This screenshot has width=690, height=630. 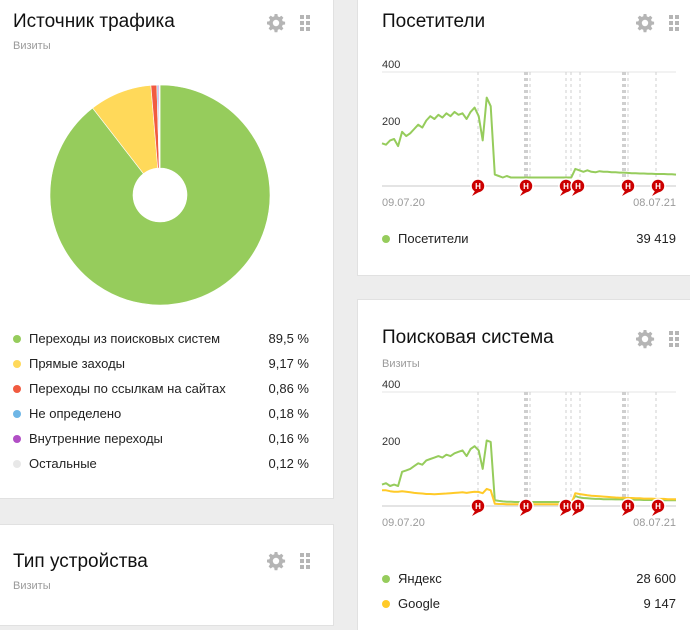 What do you see at coordinates (32, 46) in the screenshot?
I see `traffic-source-subtitle: Визиты` at bounding box center [32, 46].